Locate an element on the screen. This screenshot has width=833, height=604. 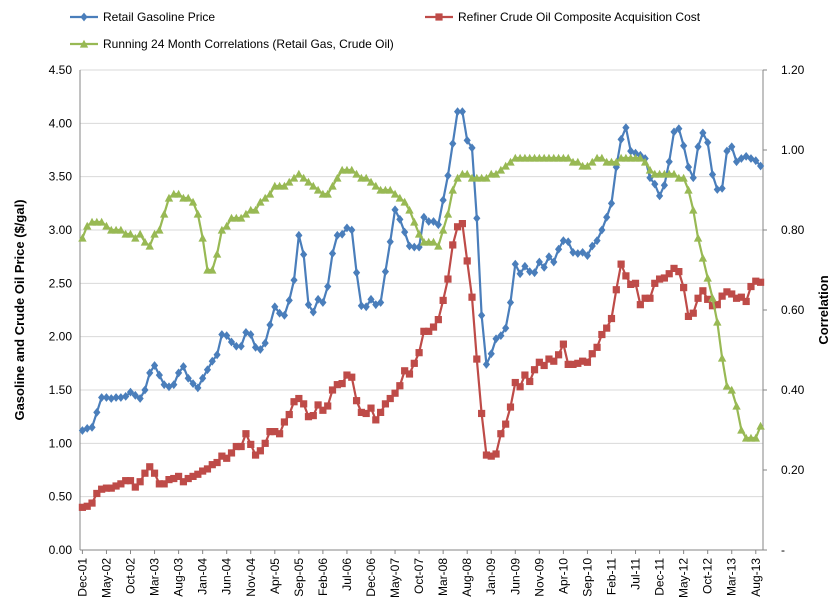
x-tick-label: Dec-11 is located at coordinates (660, 577).